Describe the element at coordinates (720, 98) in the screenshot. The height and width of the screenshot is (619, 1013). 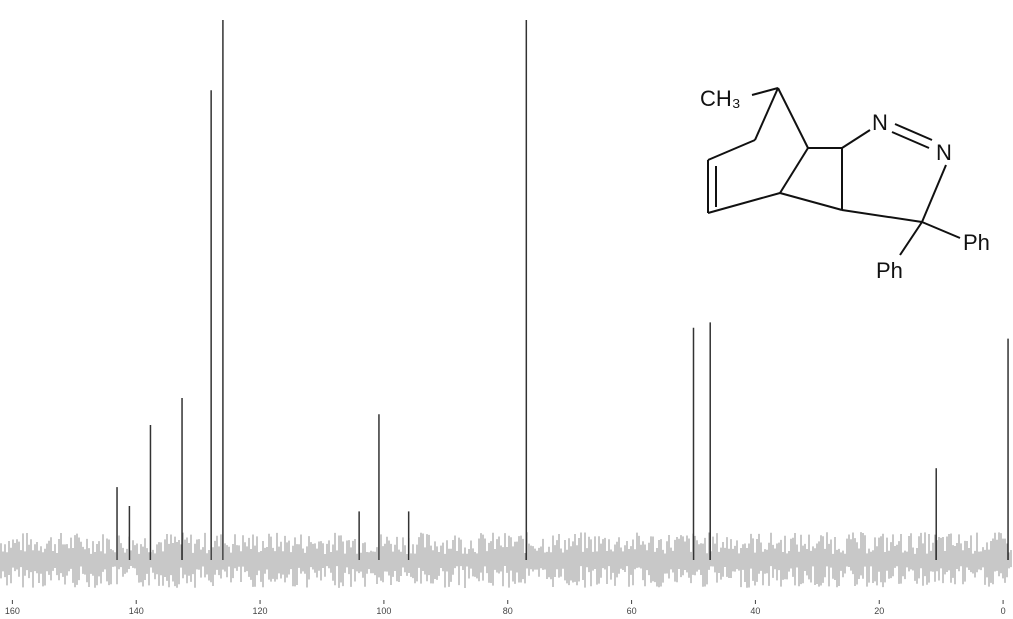
I see `chem-label: CH₃` at that location.